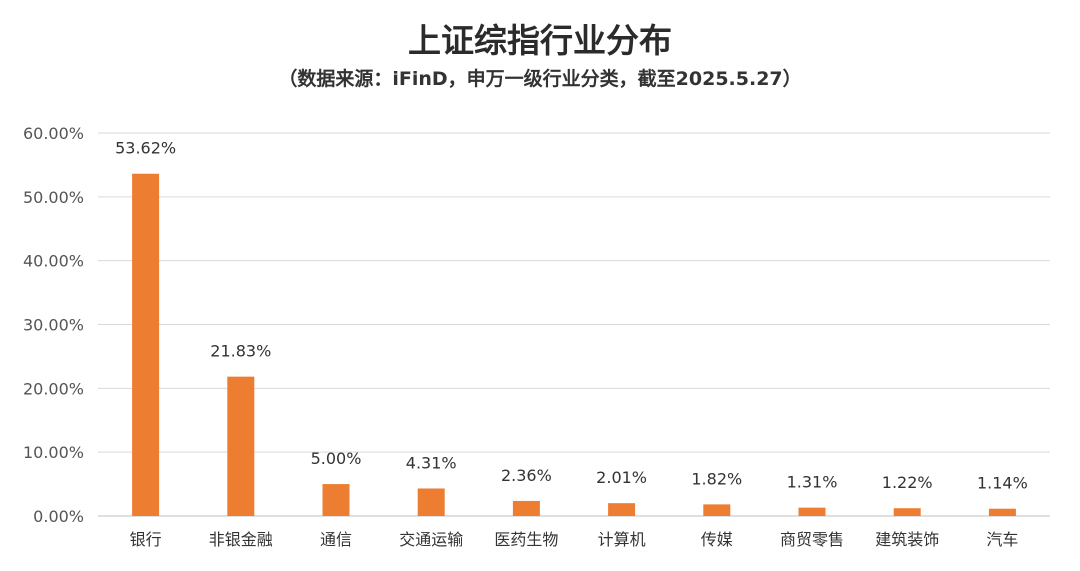 The width and height of the screenshot is (1080, 571). I want to click on category-label: 汽车, so click(1002, 539).